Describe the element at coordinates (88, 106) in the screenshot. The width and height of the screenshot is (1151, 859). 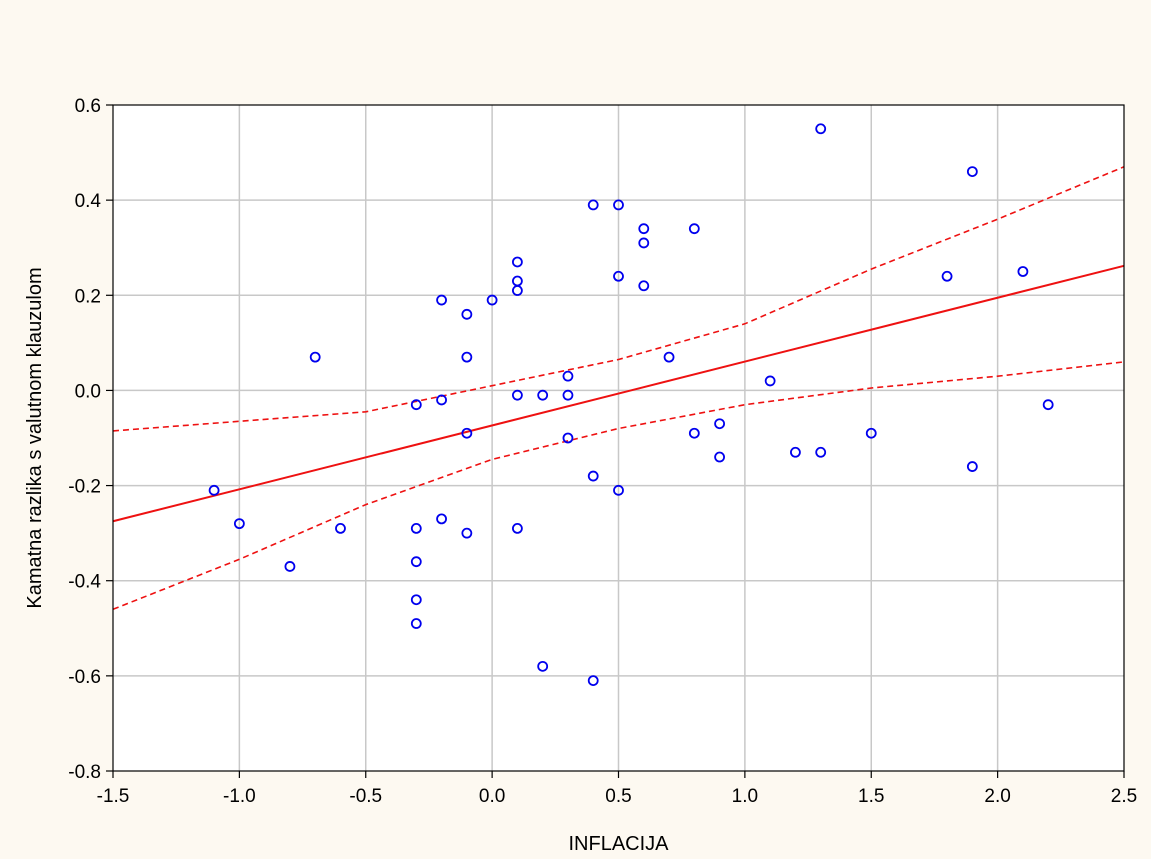
I see `y-tick-label: 0.6` at that location.